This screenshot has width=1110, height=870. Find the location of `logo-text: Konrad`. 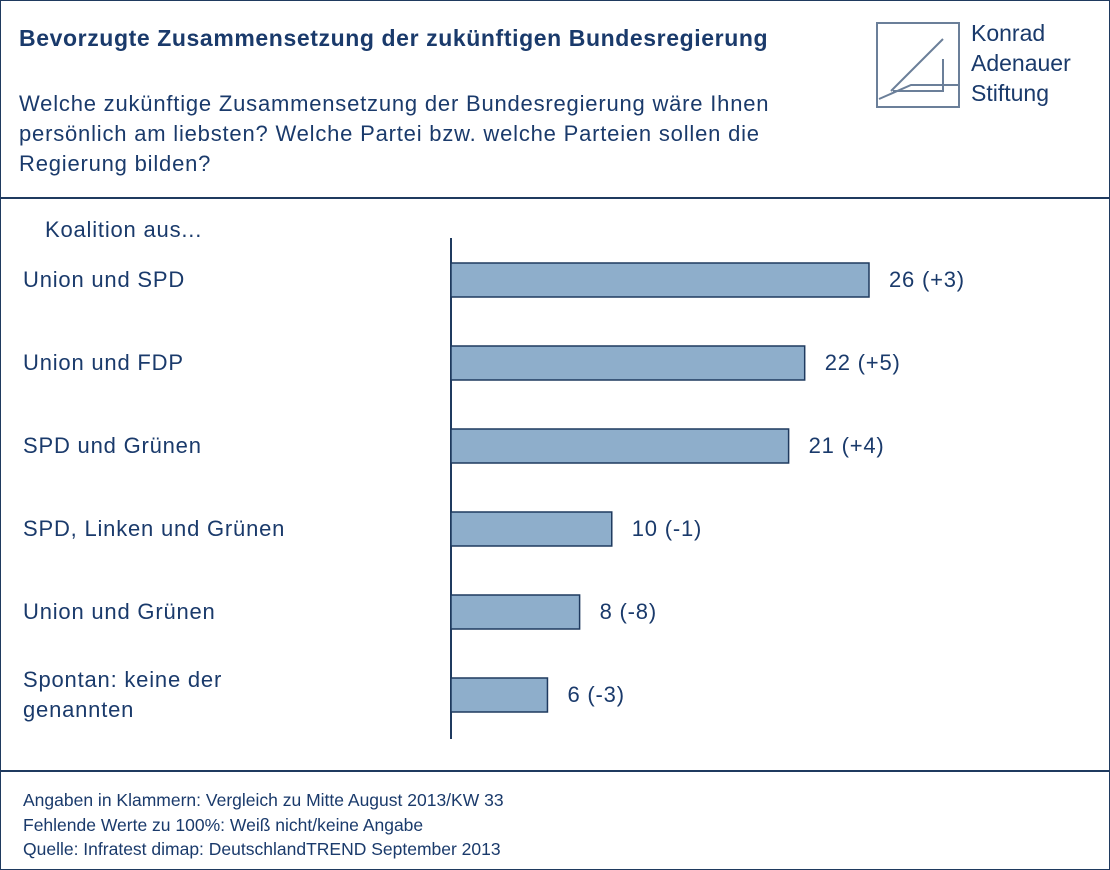

logo-text: Konrad is located at coordinates (1008, 33).